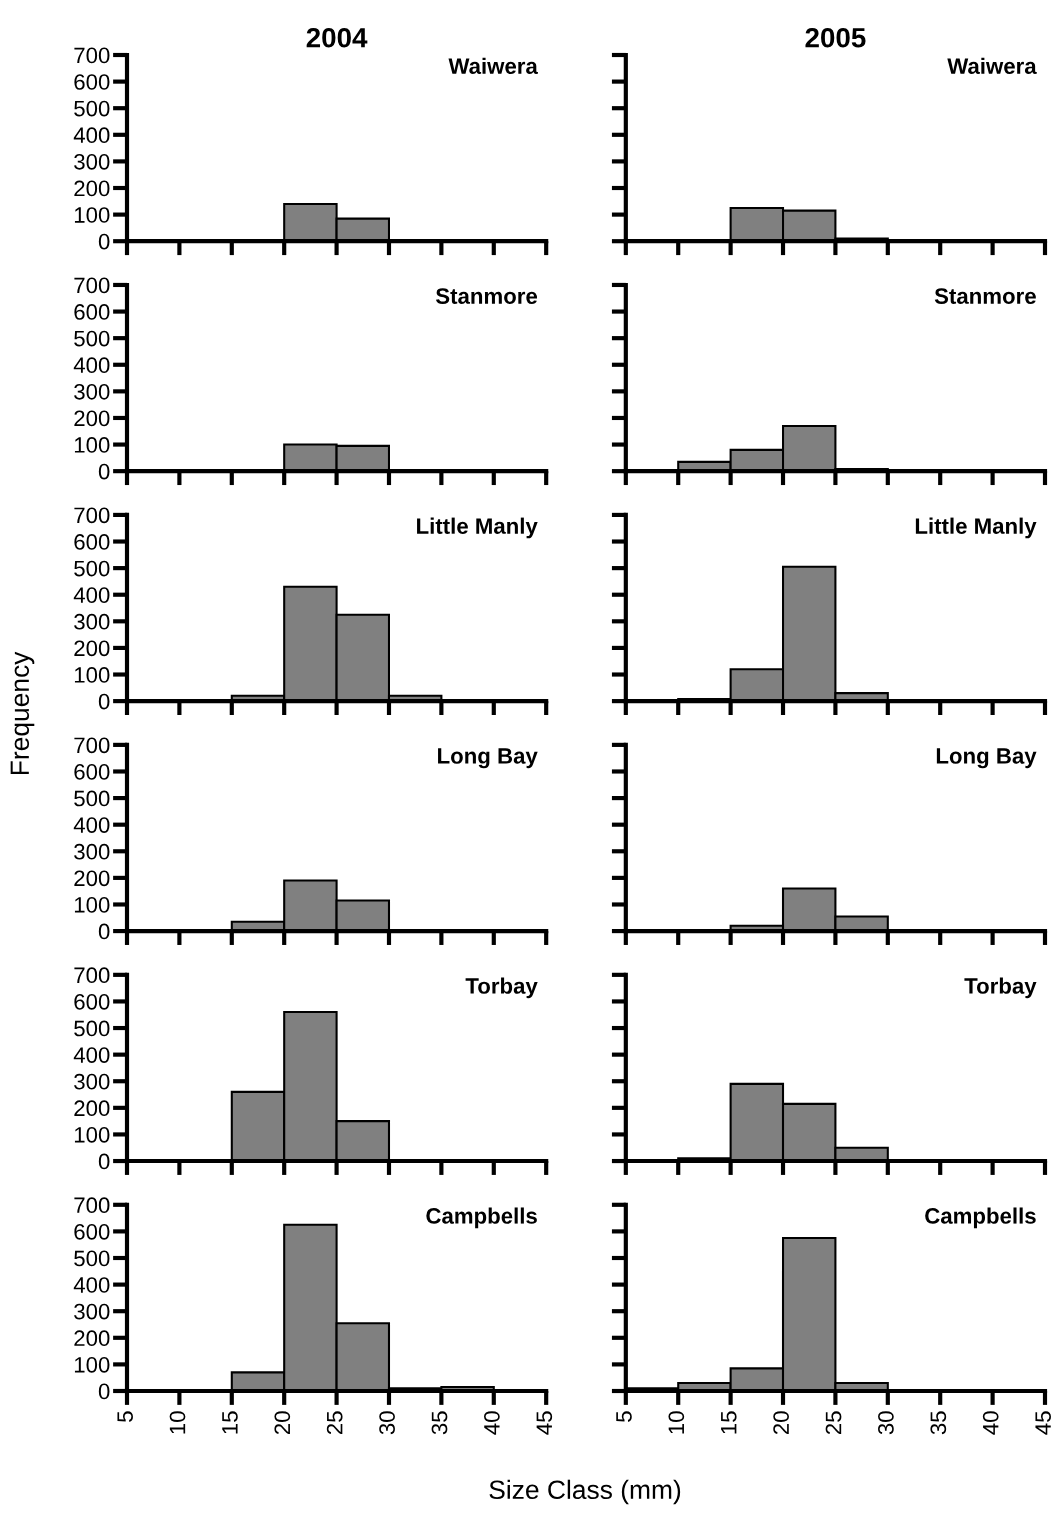 The height and width of the screenshot is (1519, 1059). I want to click on chart-subtitle: 2004, so click(337, 37).